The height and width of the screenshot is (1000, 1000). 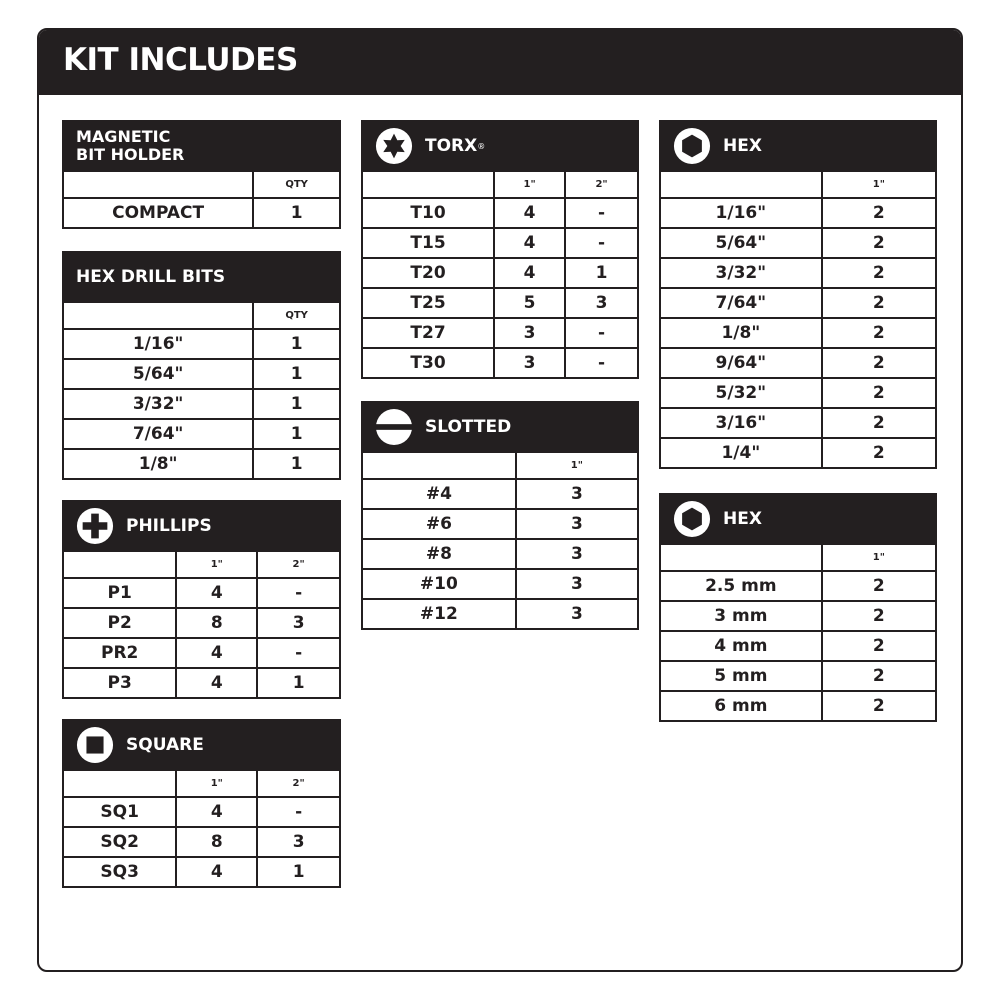 What do you see at coordinates (798, 362) in the screenshot?
I see `table-row: 9/64" 2` at bounding box center [798, 362].